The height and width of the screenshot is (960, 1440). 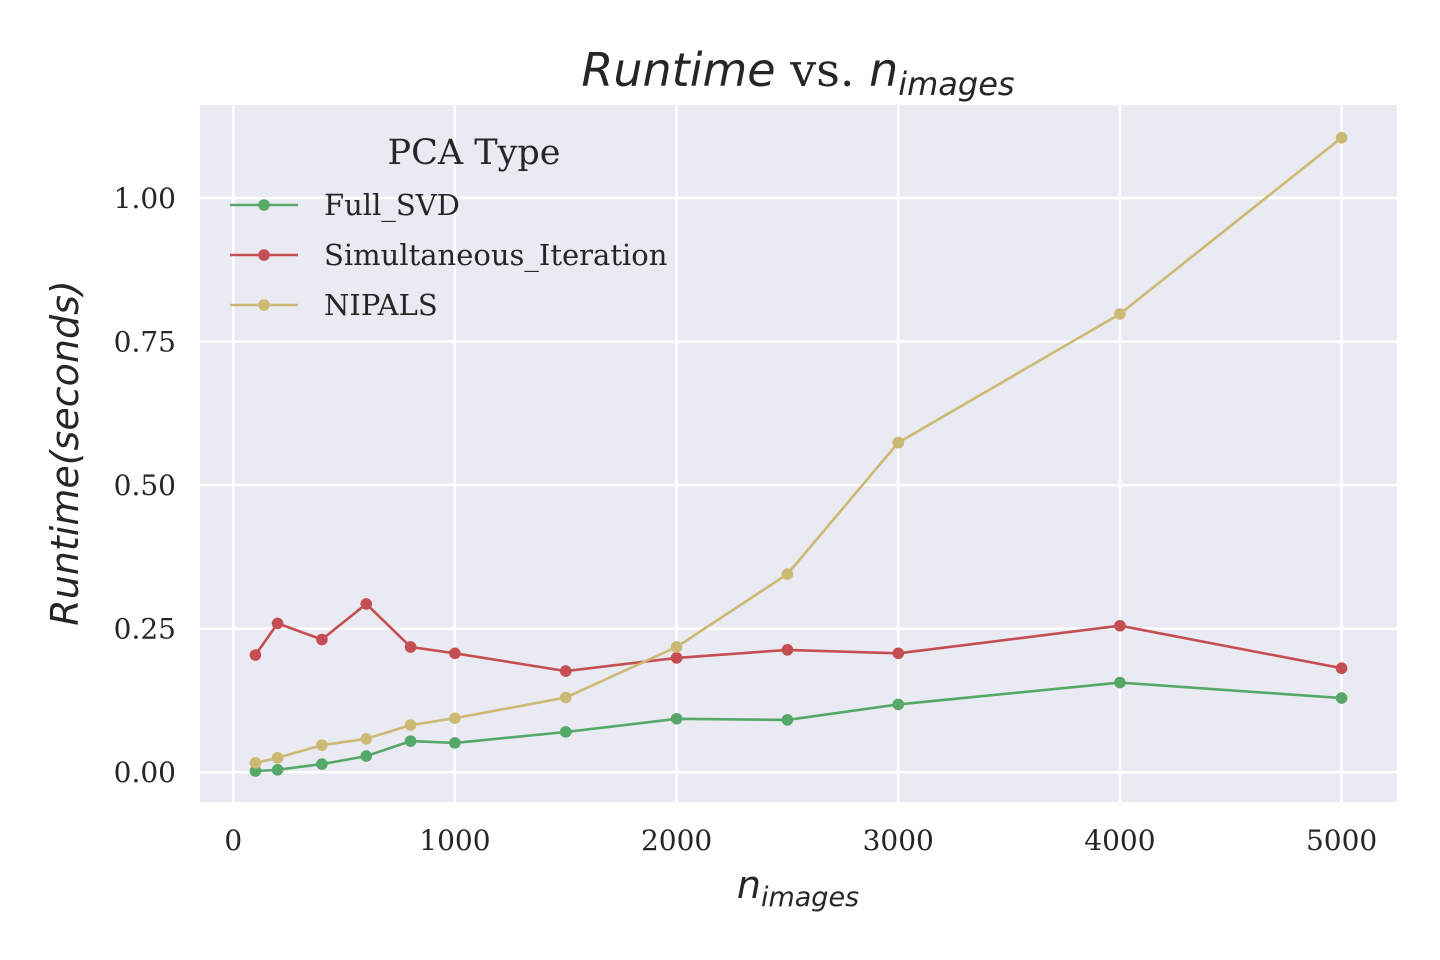 I want to click on series-simultaneous-iteration, so click(x=798, y=637).